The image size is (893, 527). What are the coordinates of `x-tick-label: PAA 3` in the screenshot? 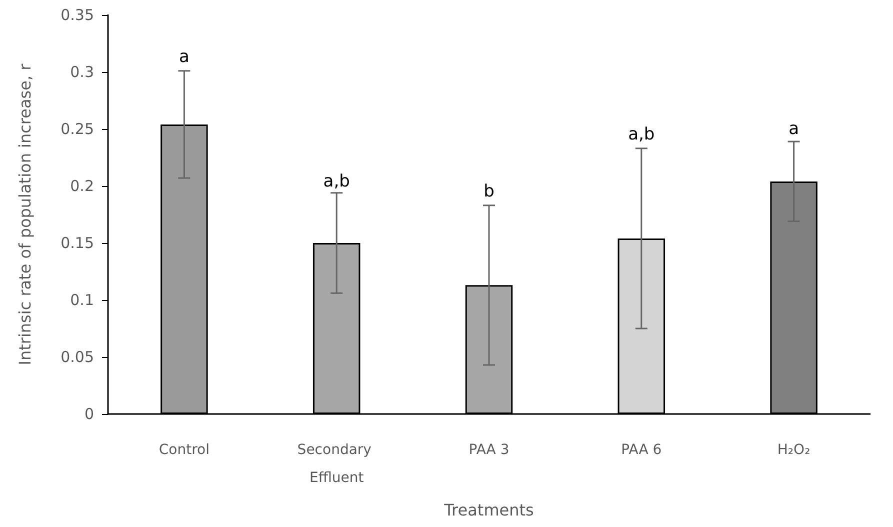 It's located at (489, 450).